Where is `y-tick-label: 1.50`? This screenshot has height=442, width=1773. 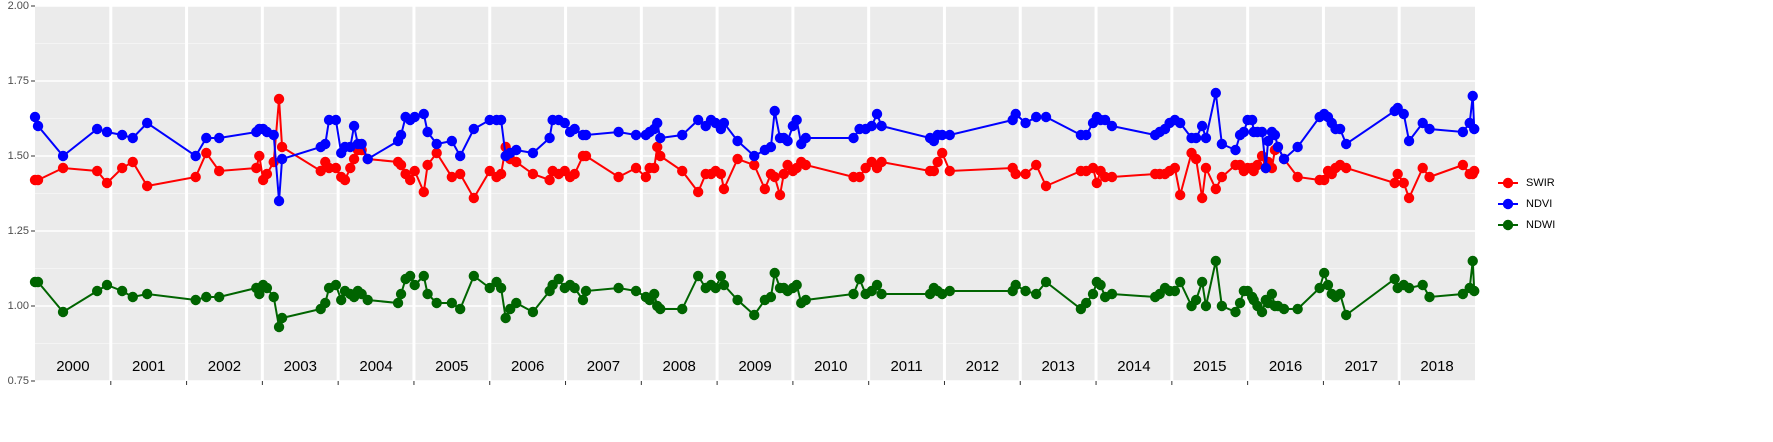 y-tick-label: 1.50 is located at coordinates (18, 156).